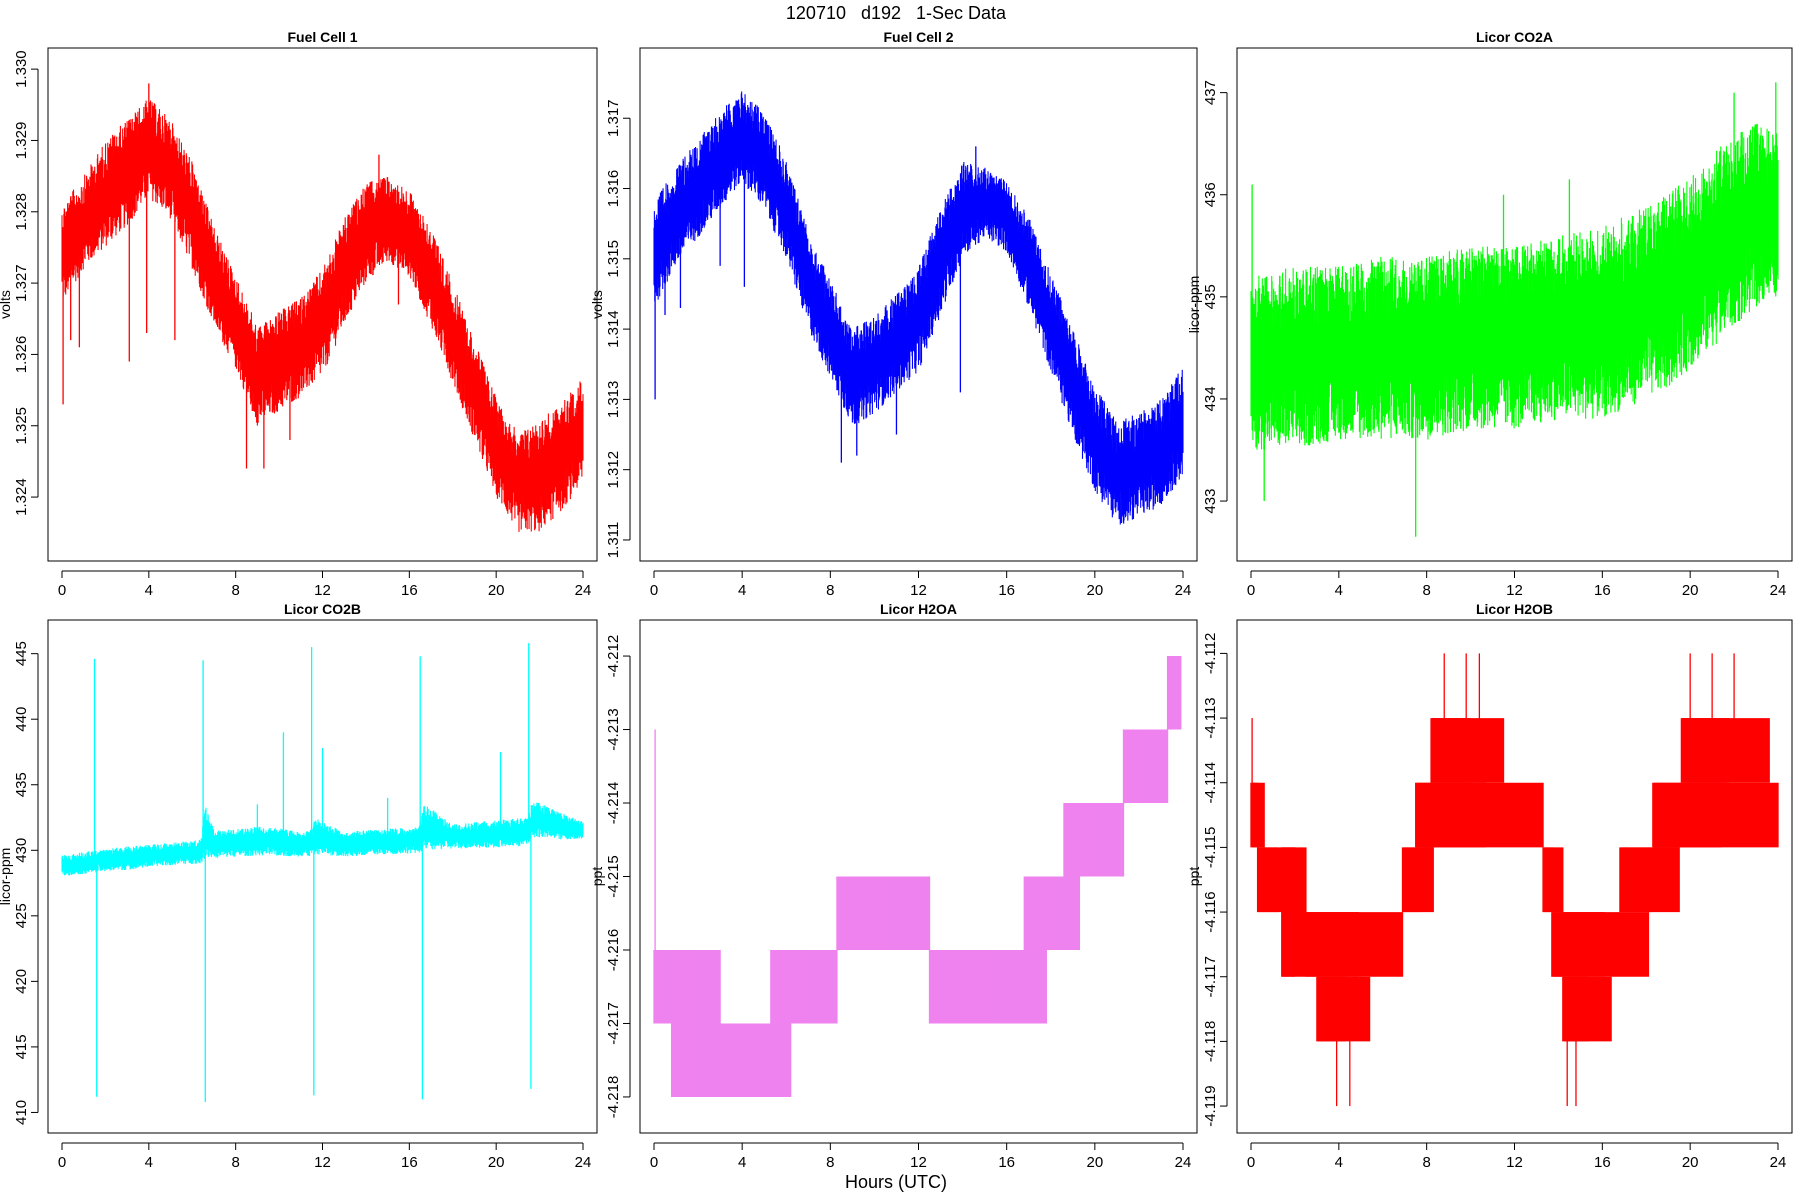  What do you see at coordinates (613, 876) in the screenshot?
I see `y-tick-label: -4.215` at bounding box center [613, 876].